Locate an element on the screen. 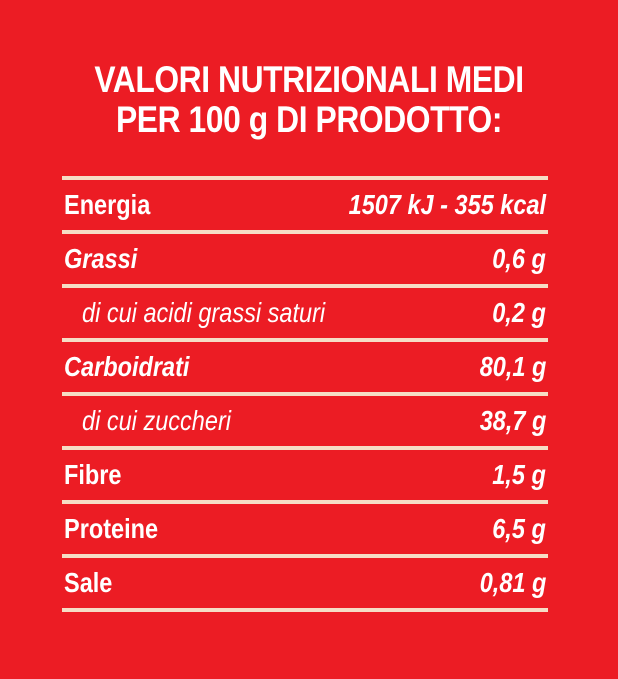  row-value: 6,5 g is located at coordinates (519, 528).